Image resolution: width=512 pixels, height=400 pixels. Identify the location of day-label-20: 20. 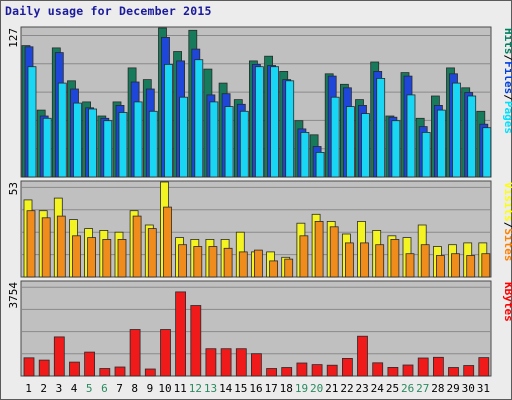
(316, 388).